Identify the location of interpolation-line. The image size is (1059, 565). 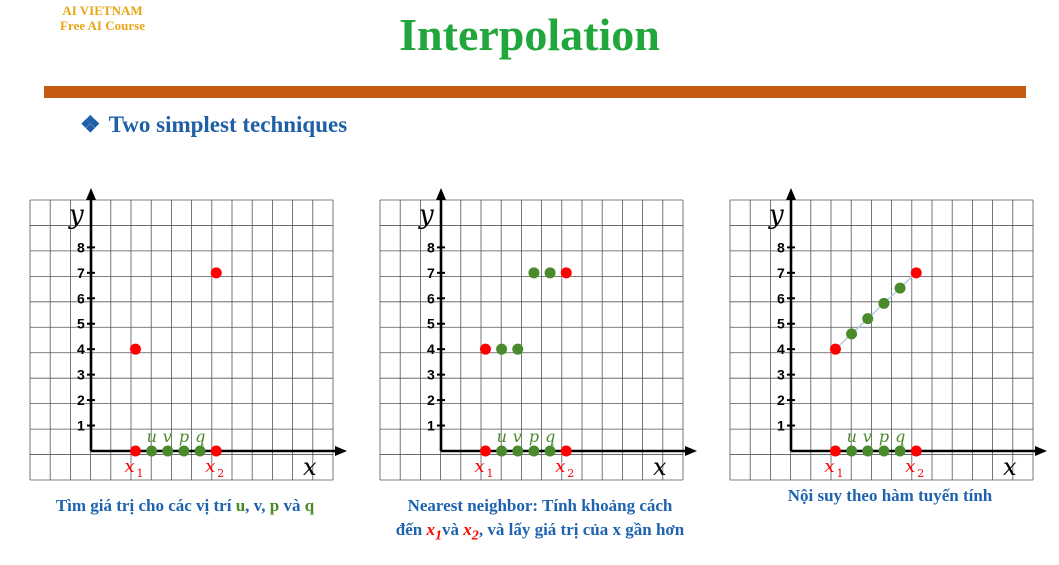
(875, 311).